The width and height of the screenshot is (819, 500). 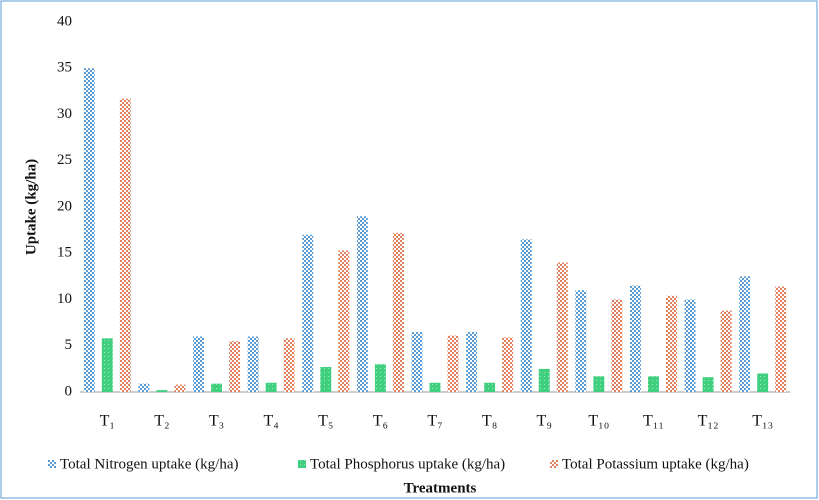 I want to click on x-tick-label: T₁₁, so click(x=653, y=421).